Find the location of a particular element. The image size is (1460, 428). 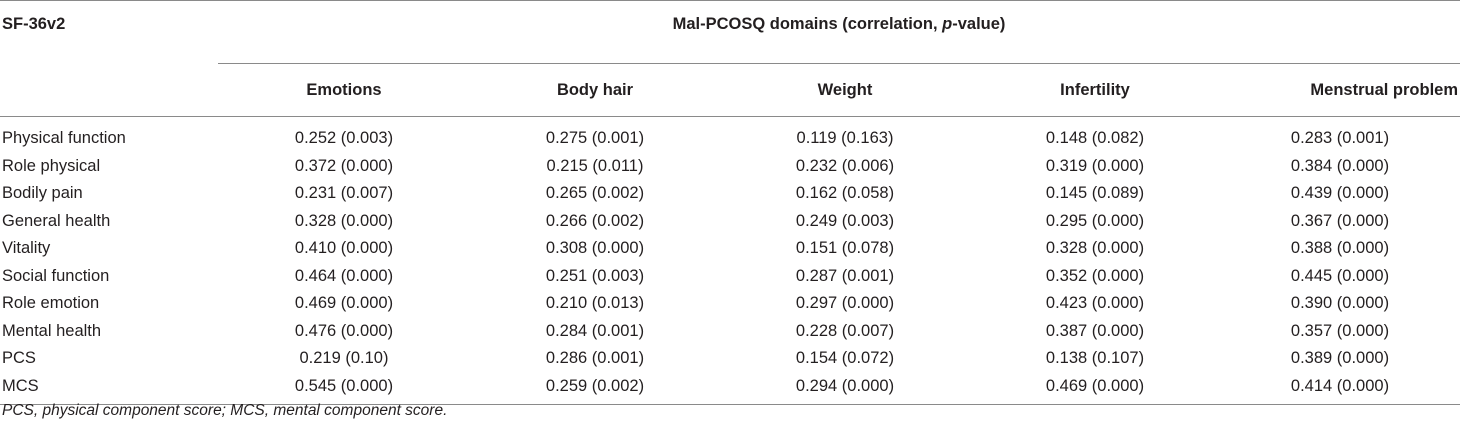

table-cell: 0.389 (0.000) is located at coordinates (1340, 358).